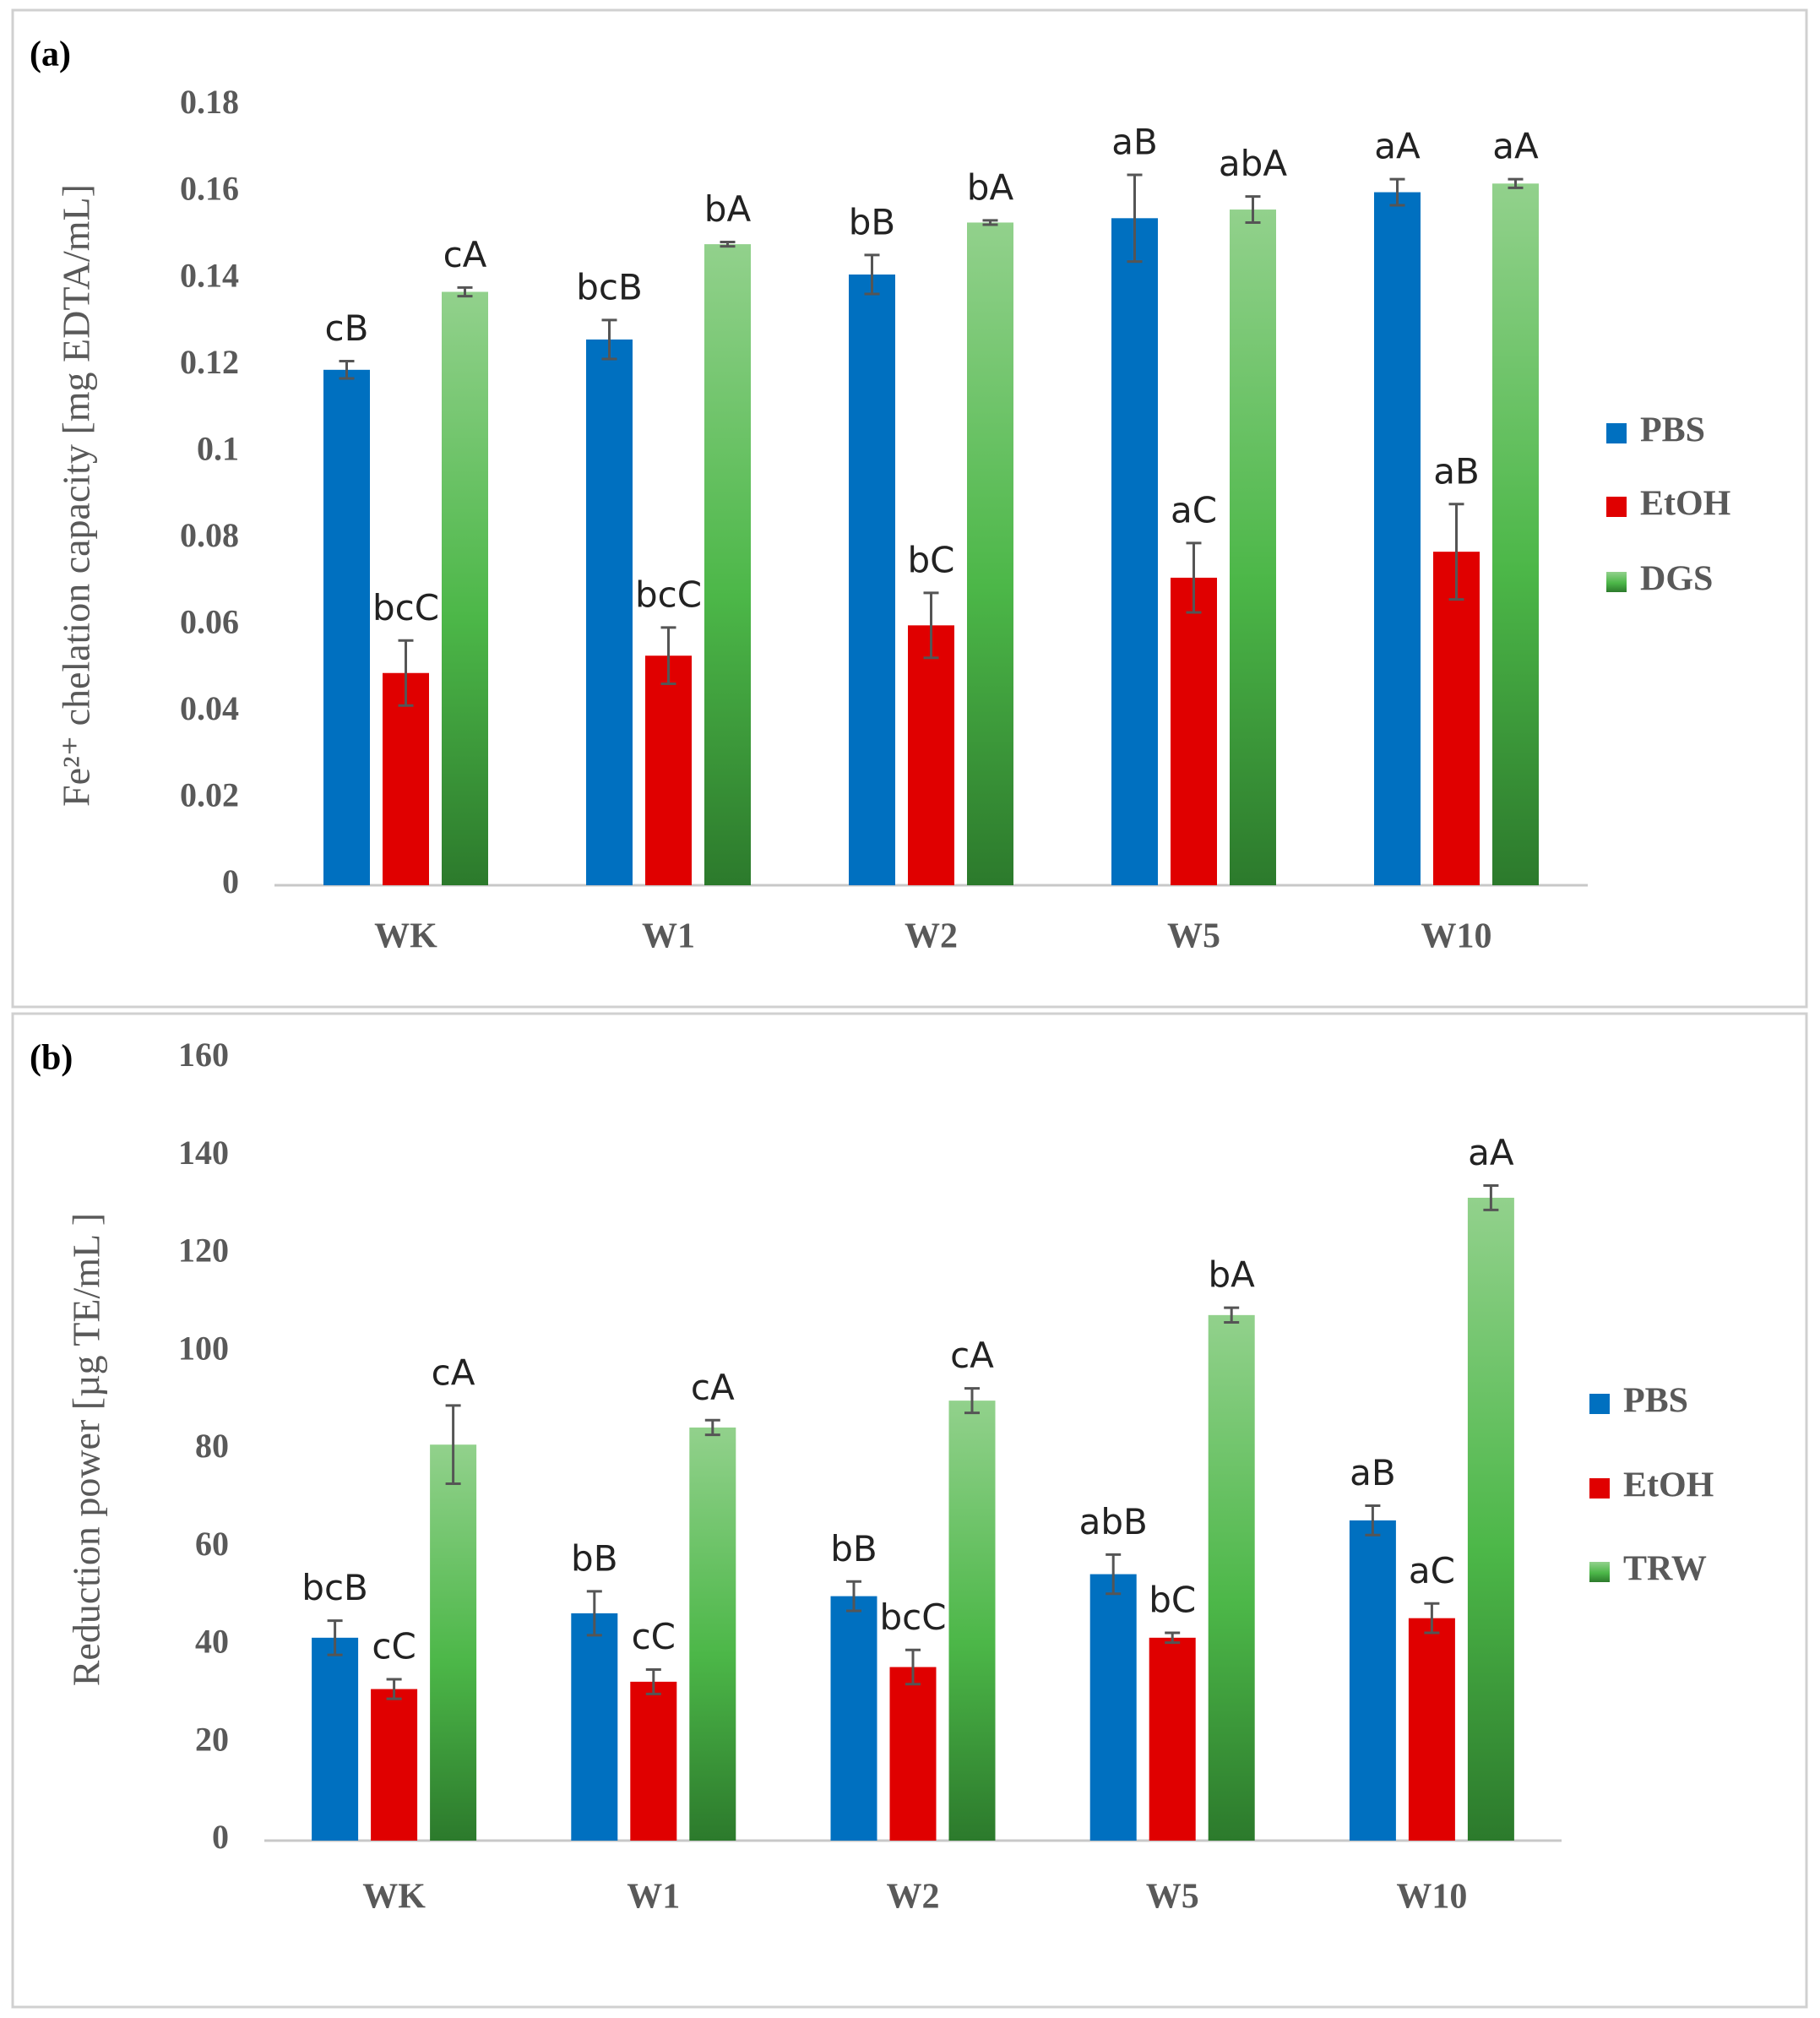 This screenshot has height=2018, width=1820. I want to click on y-tick-label: 100, so click(203, 1348).